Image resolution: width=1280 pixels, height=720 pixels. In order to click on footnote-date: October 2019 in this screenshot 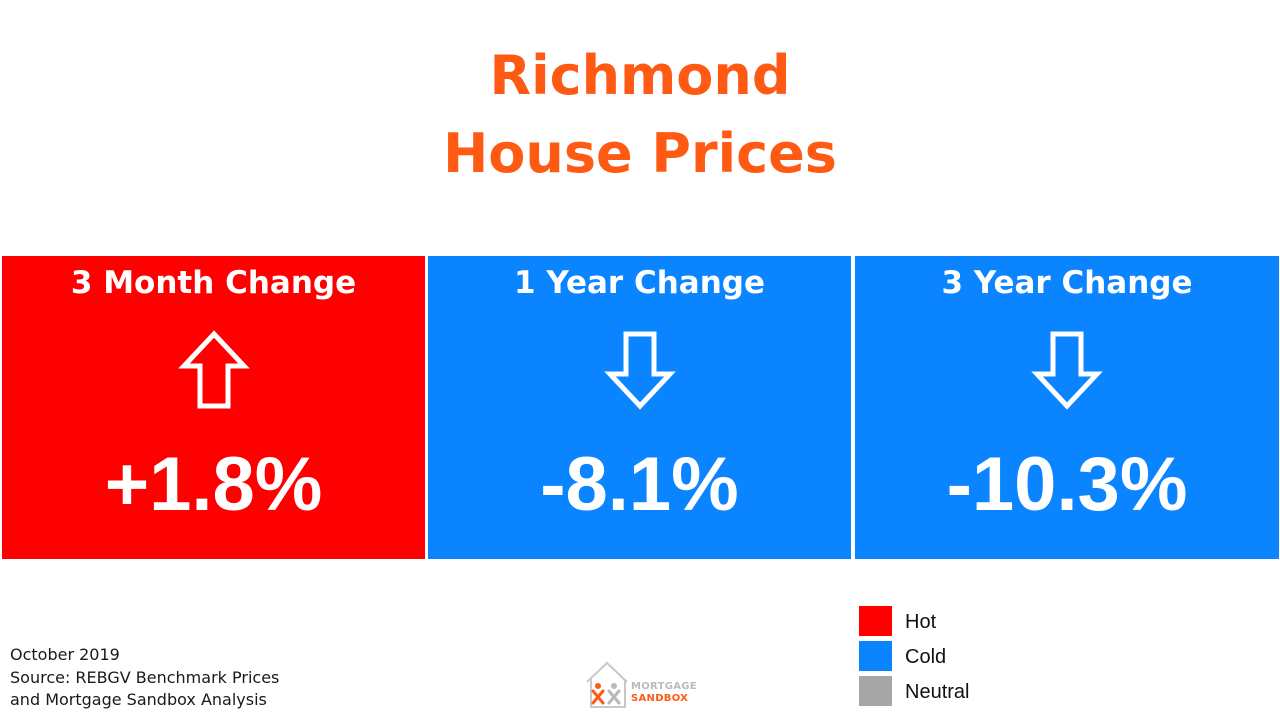, I will do `click(65, 654)`.